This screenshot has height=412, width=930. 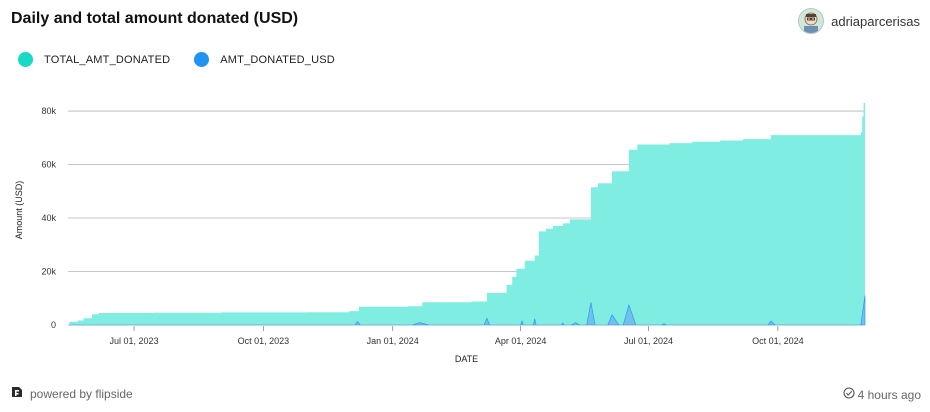 What do you see at coordinates (648, 341) in the screenshot?
I see `x-tick-label: Jul 01, 2024` at bounding box center [648, 341].